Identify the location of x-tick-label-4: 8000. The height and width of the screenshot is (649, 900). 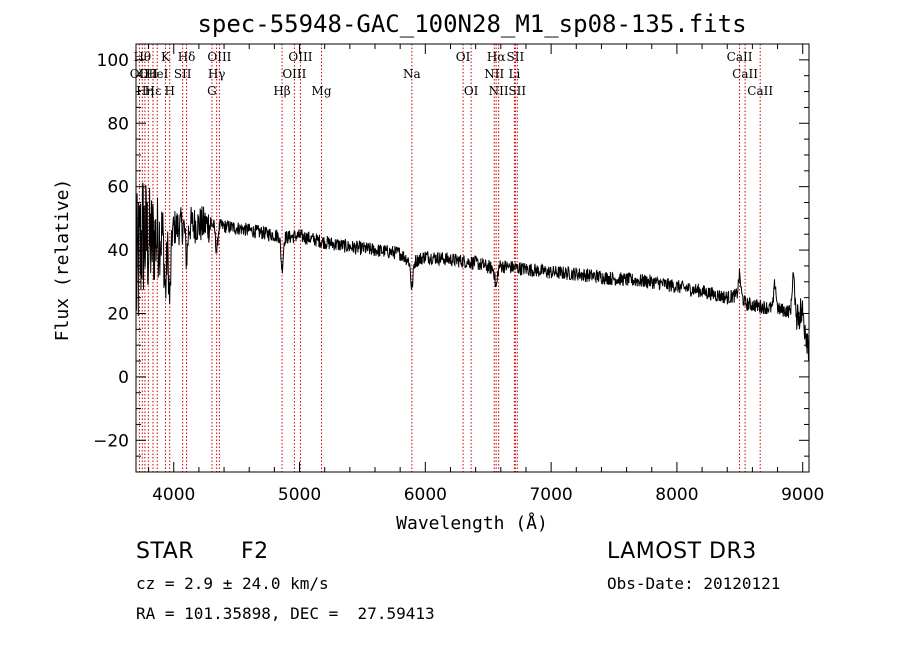
(676, 495).